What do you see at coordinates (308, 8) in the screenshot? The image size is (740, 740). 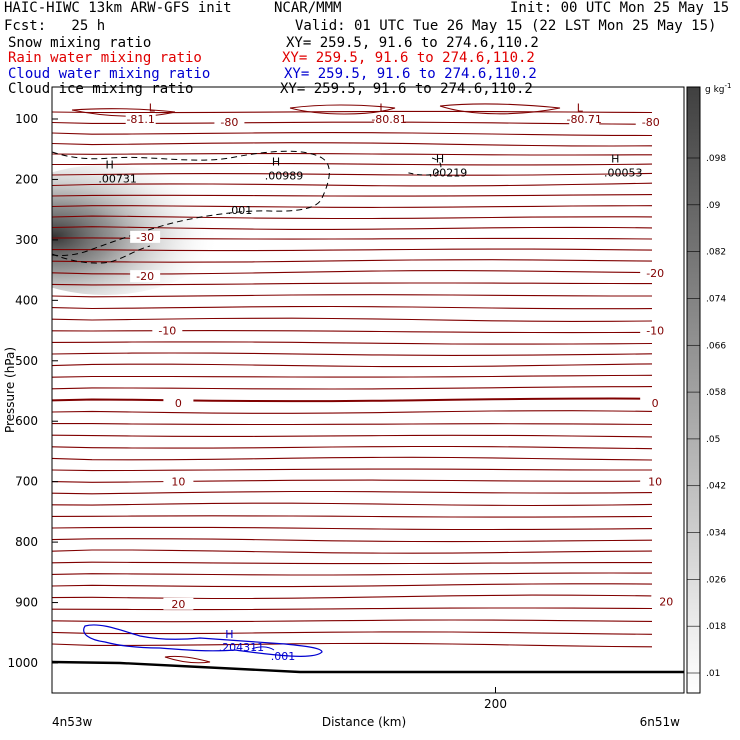 I see `header-center: NCAR/MMM` at bounding box center [308, 8].